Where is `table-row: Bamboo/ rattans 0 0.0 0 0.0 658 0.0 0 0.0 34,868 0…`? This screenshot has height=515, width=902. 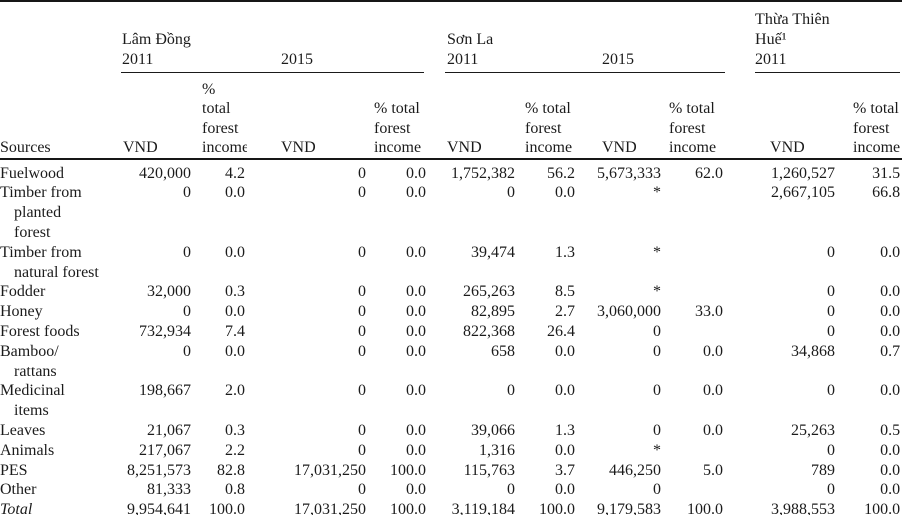 table-row: Bamboo/ rattans 0 0.0 0 0.0 658 0.0 0 0.0 34,868 0… is located at coordinates (451, 362).